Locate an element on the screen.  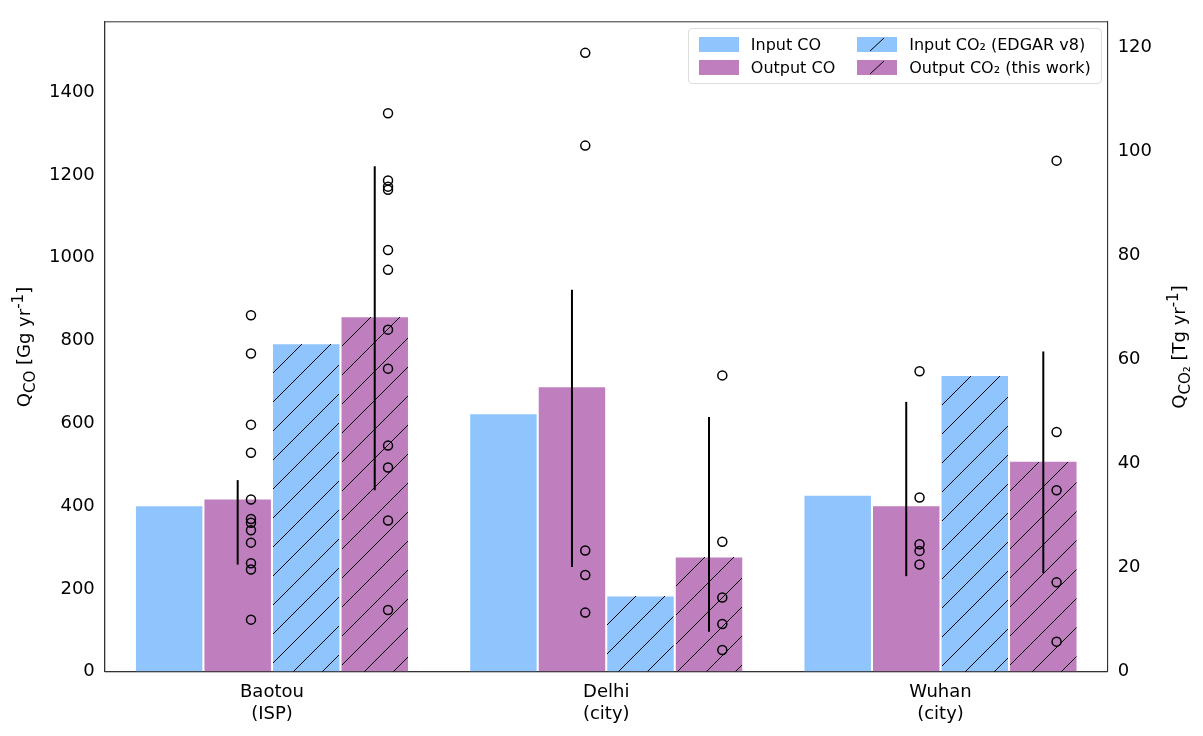
y-tick-label: 1400 is located at coordinates (72, 90).